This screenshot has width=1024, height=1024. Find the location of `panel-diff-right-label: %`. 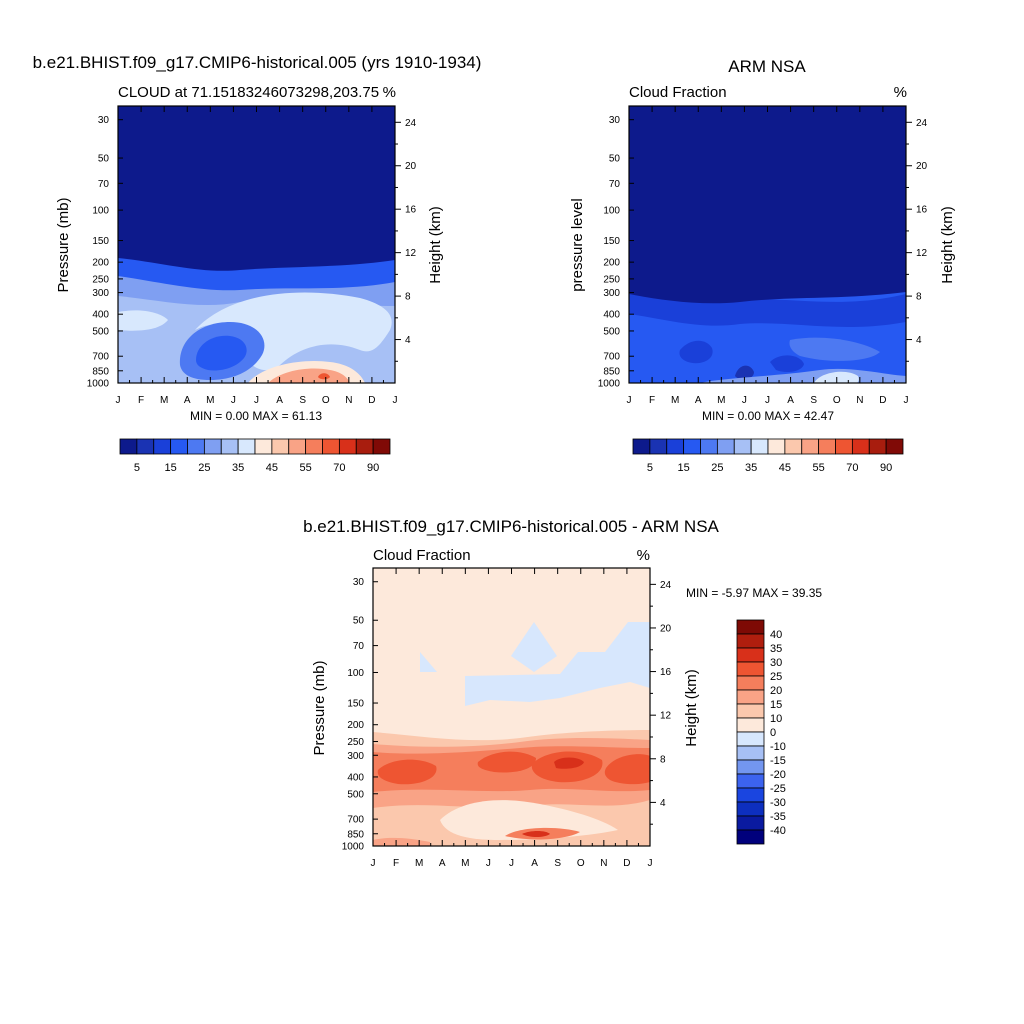

panel-diff-right-label: % is located at coordinates (643, 555).